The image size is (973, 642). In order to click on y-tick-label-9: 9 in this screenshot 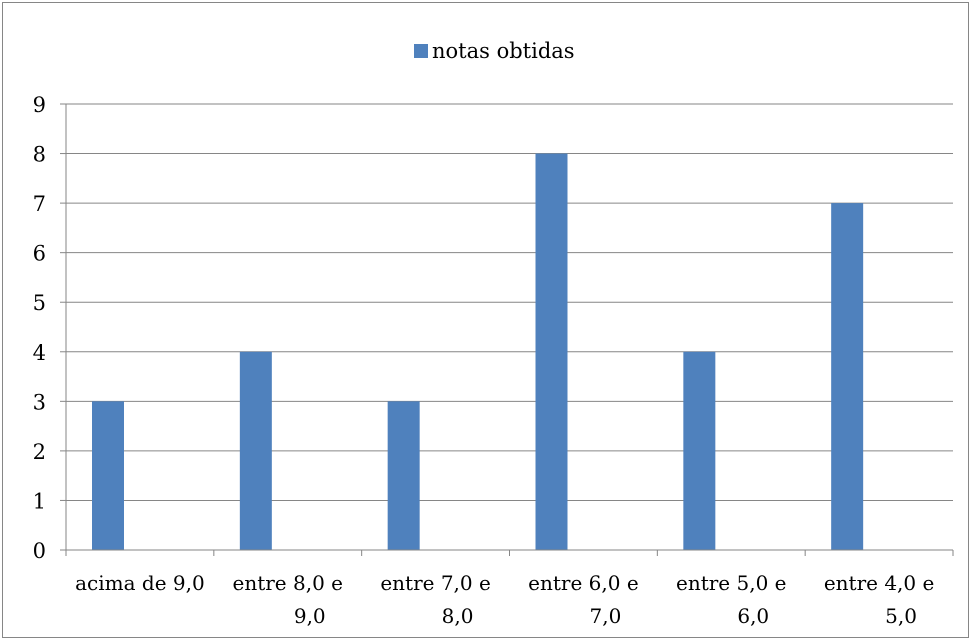, I will do `click(39, 105)`.